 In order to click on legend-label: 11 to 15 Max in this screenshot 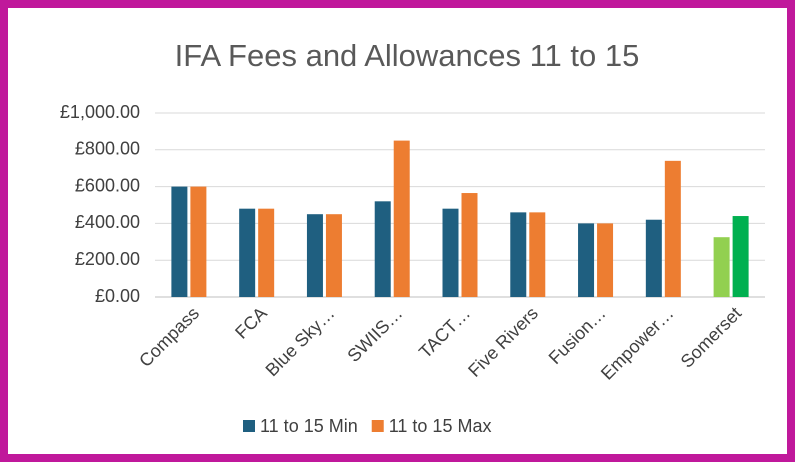, I will do `click(440, 426)`.